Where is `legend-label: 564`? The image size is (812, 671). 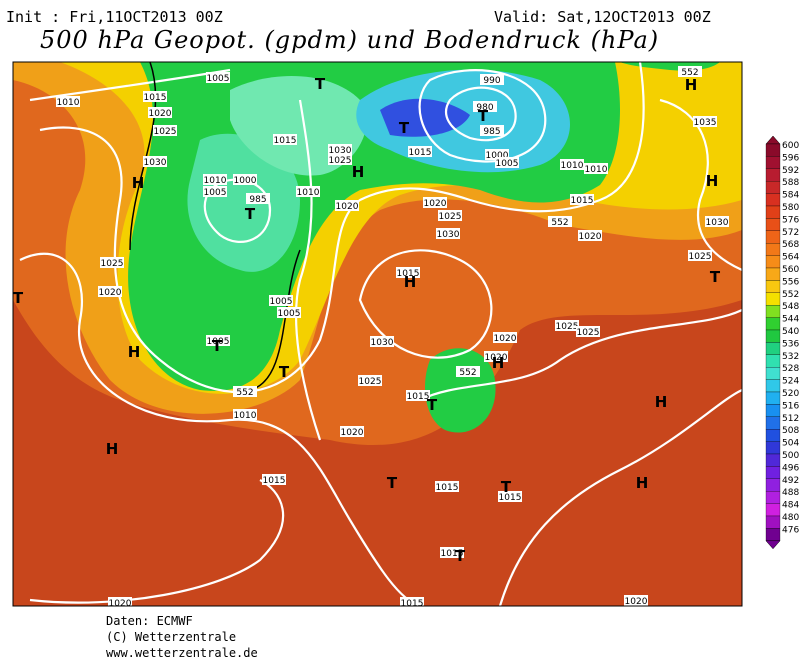 legend-label: 564 is located at coordinates (790, 258).